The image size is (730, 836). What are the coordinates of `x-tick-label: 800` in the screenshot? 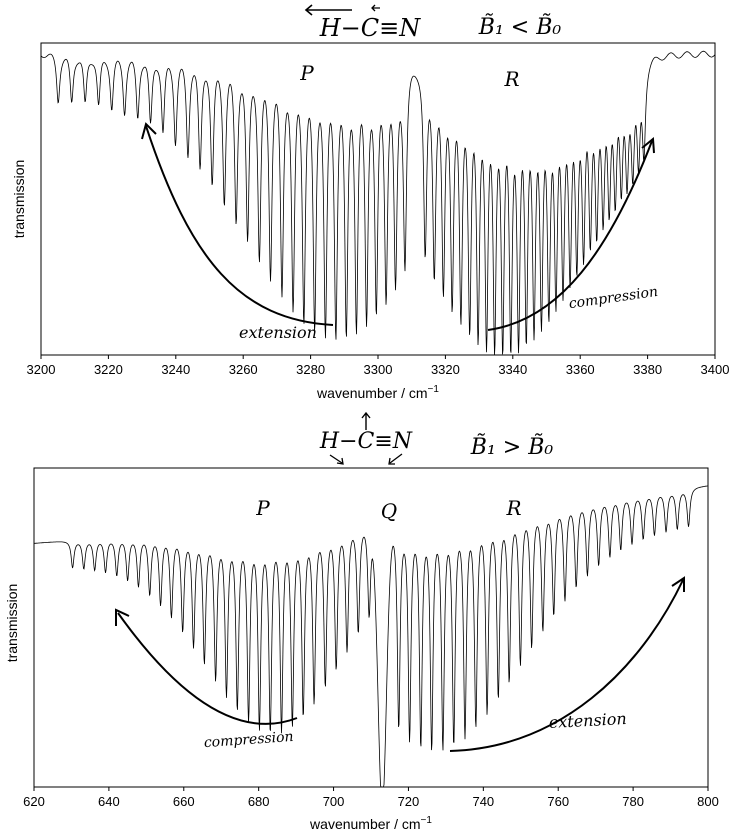 It's located at (708, 801).